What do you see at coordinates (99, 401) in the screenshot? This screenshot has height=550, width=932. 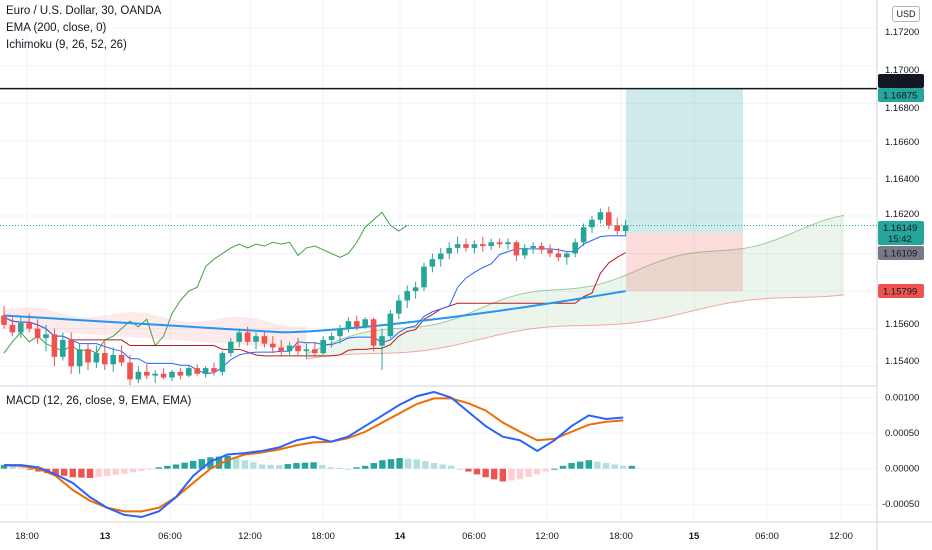 I see `macd-legend: MACD (12, 26, close, 9, EMA, EMA)` at bounding box center [99, 401].